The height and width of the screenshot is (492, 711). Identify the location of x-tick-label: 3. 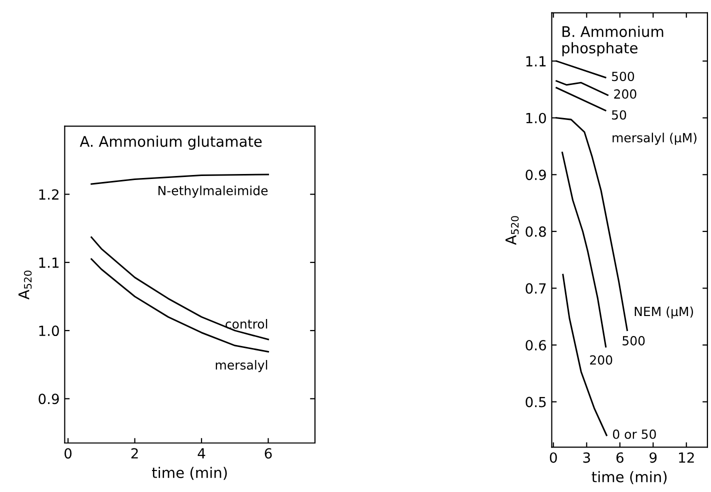
(586, 457).